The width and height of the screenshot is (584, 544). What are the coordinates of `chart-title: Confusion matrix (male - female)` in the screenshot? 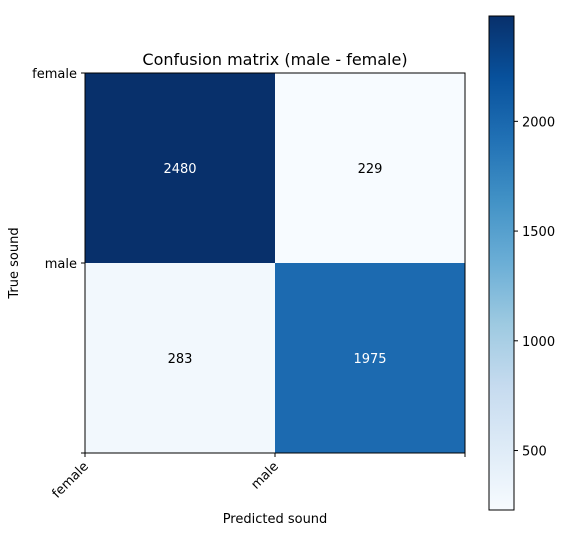 It's located at (274, 59).